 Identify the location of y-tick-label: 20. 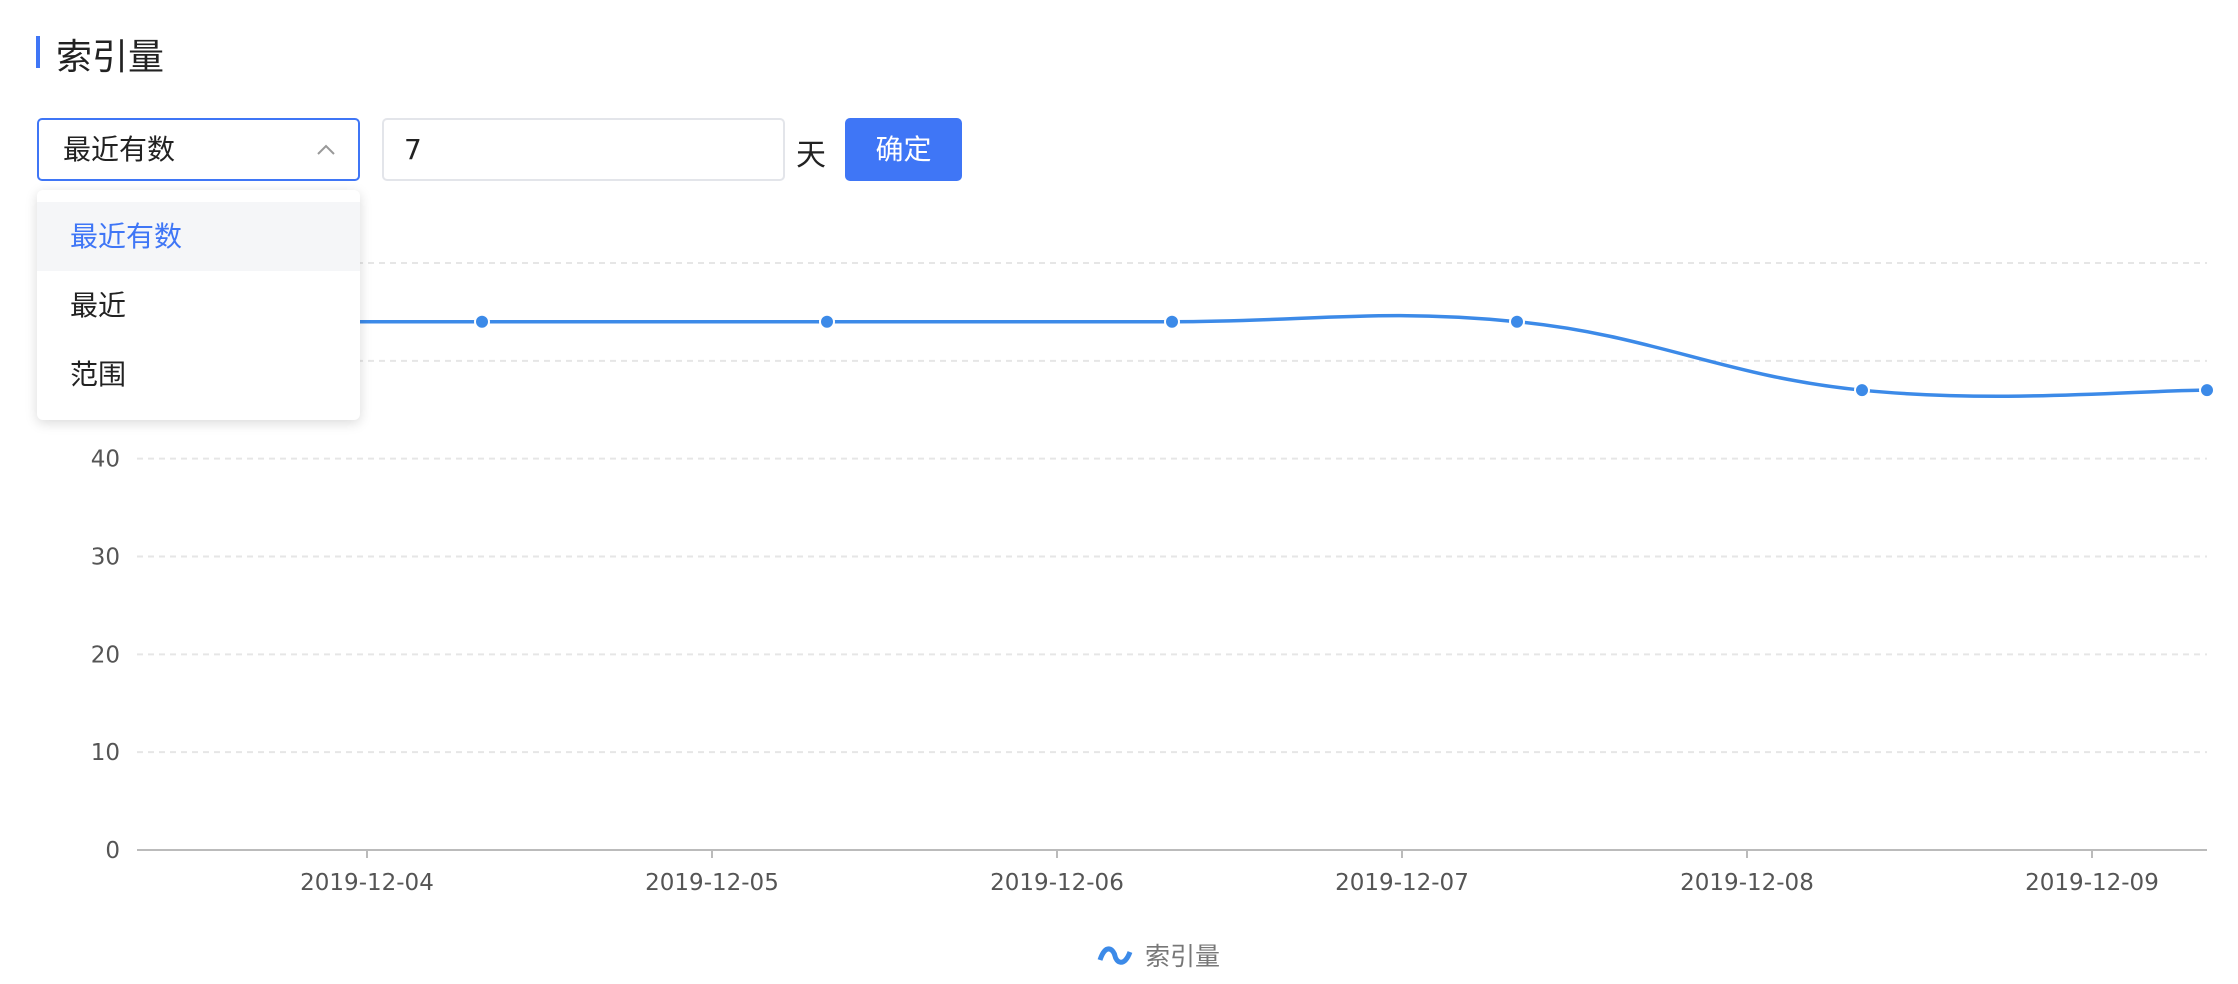
(105, 655).